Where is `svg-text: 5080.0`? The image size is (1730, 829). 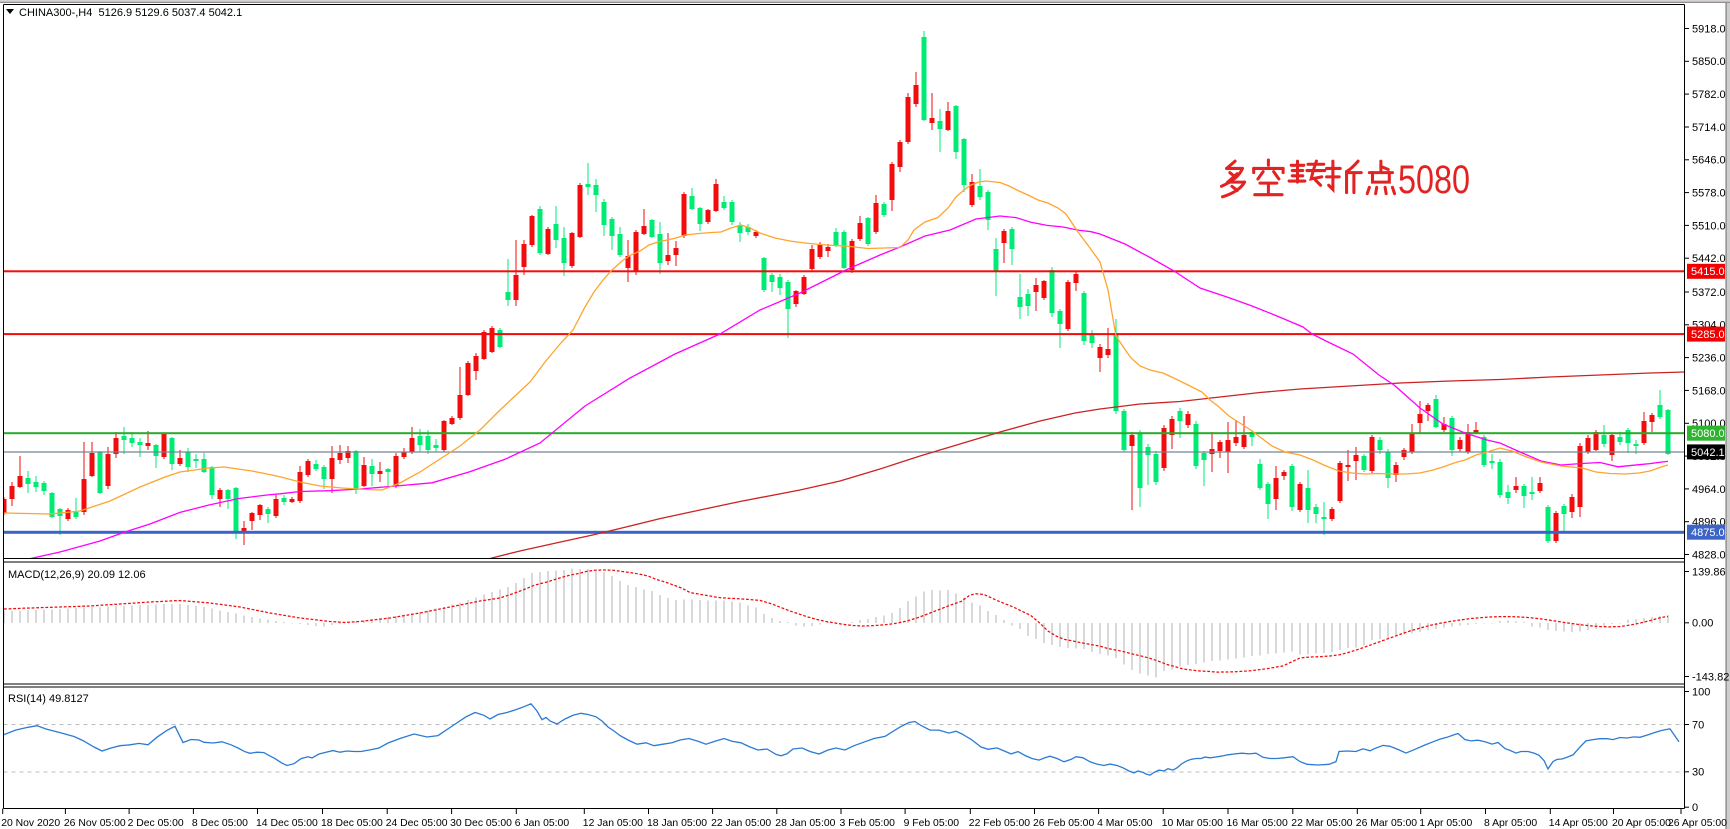
svg-text: 5080.0 is located at coordinates (1708, 434).